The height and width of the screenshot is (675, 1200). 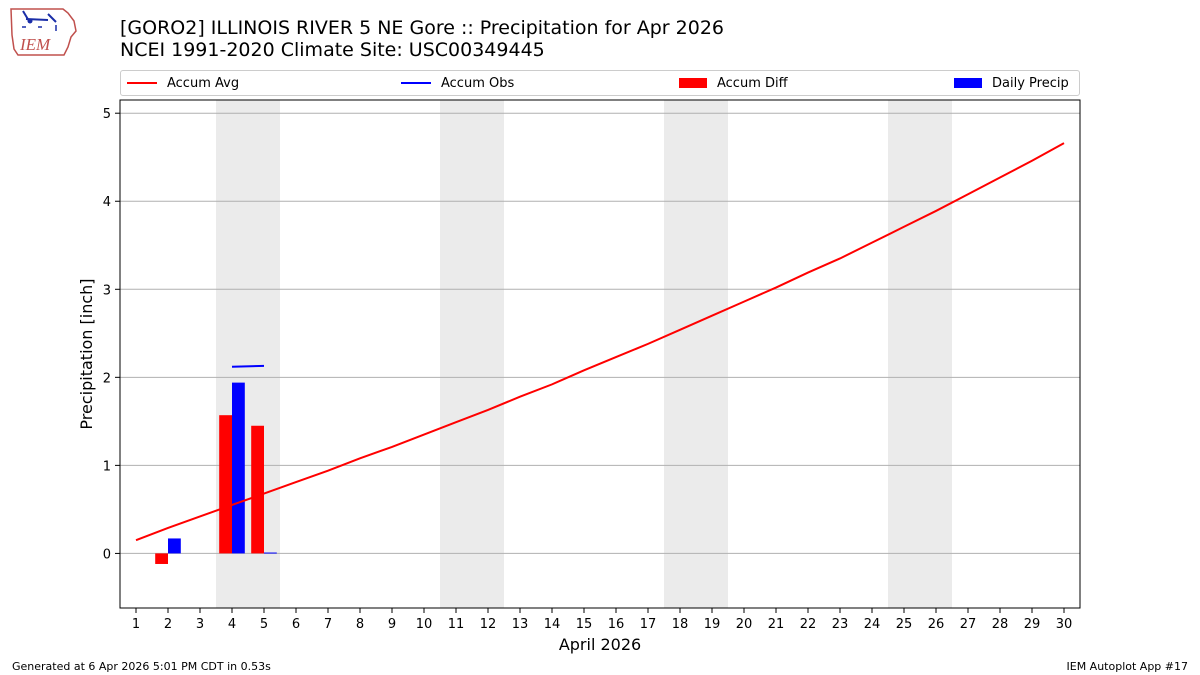 What do you see at coordinates (424, 624) in the screenshot?
I see `x-tick-label: 10` at bounding box center [424, 624].